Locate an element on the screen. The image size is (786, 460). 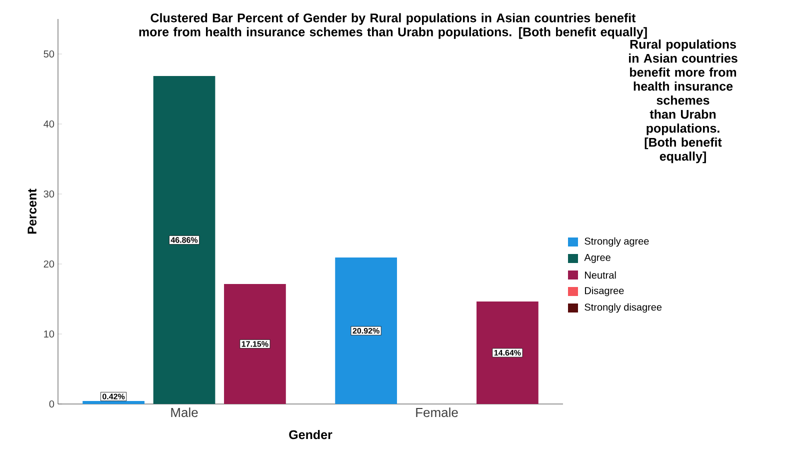
legend-label: Agree is located at coordinates (597, 258).